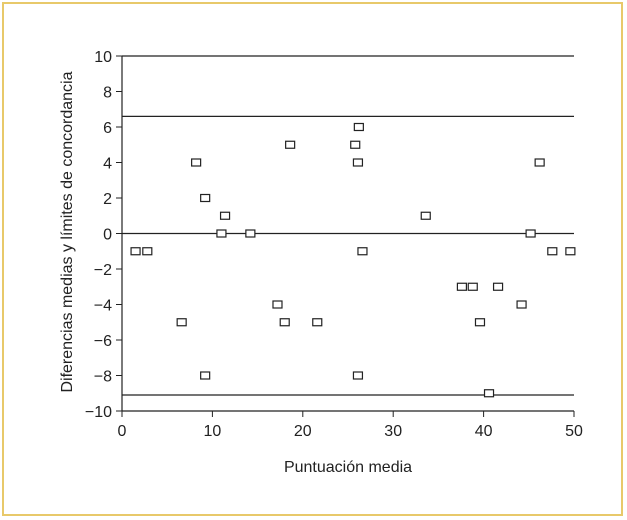 The width and height of the screenshot is (627, 520). I want to click on x-tick-label: 20, so click(303, 431).